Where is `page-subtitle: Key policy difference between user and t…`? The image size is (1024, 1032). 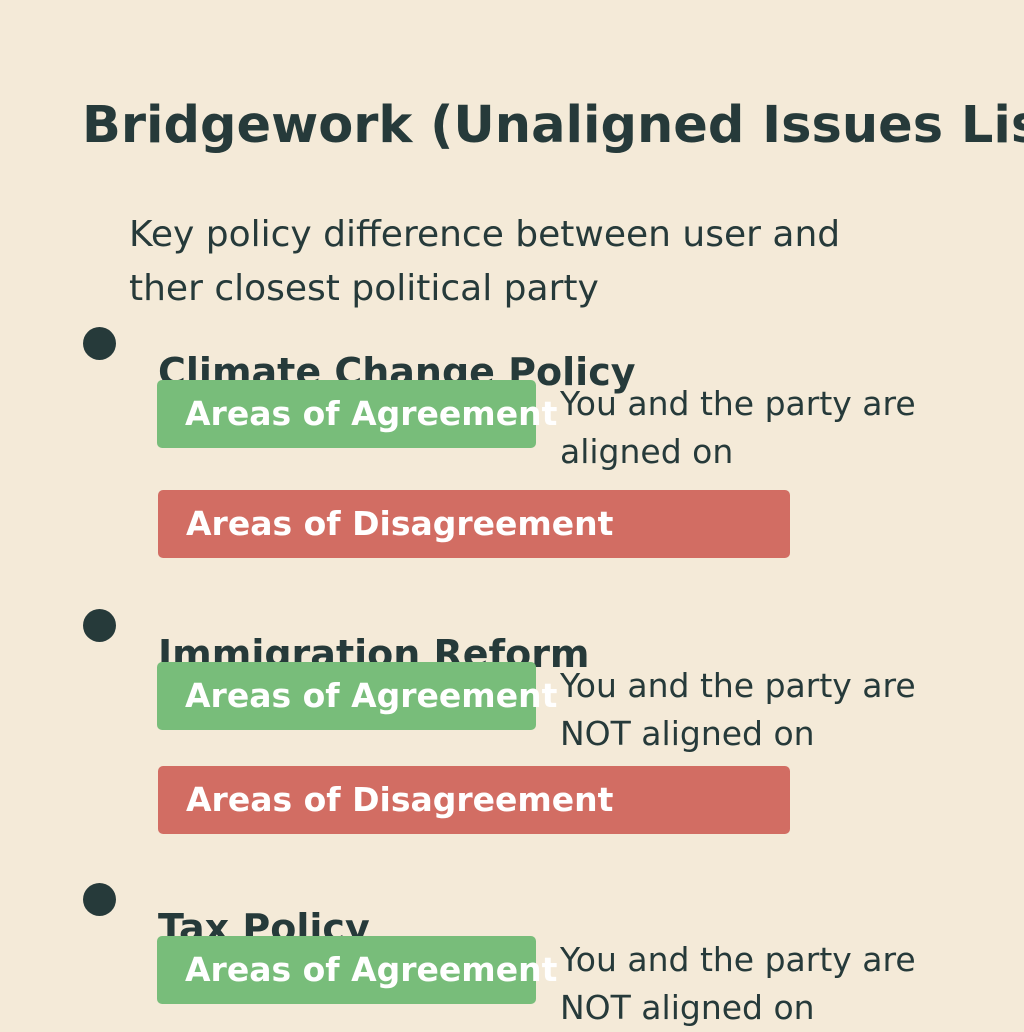 page-subtitle: Key policy difference between user and t… is located at coordinates (485, 261).